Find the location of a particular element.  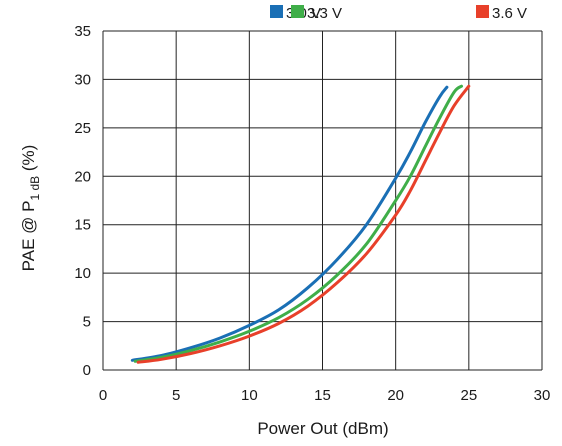

y-axis-title-prefix: PAE @ P is located at coordinates (28, 236).